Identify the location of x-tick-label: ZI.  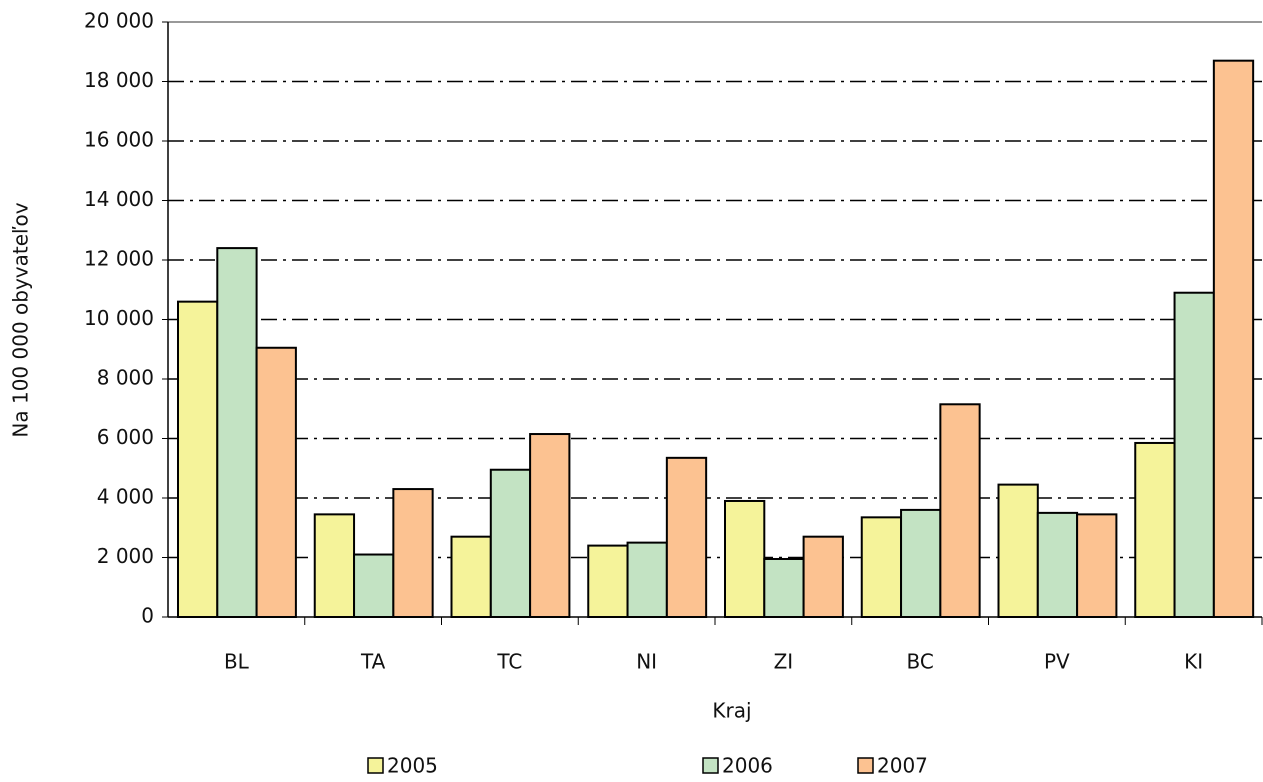
(784, 662).